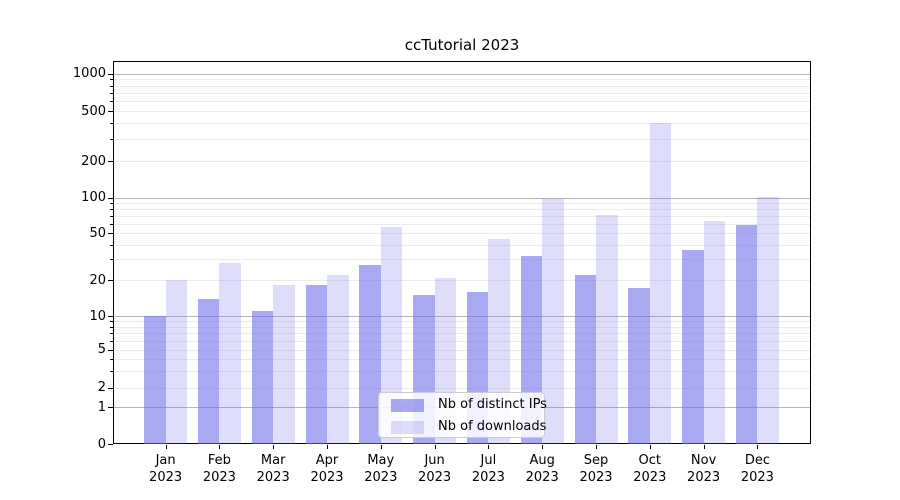  I want to click on legend-swatch-distinct-ips, so click(407, 405).